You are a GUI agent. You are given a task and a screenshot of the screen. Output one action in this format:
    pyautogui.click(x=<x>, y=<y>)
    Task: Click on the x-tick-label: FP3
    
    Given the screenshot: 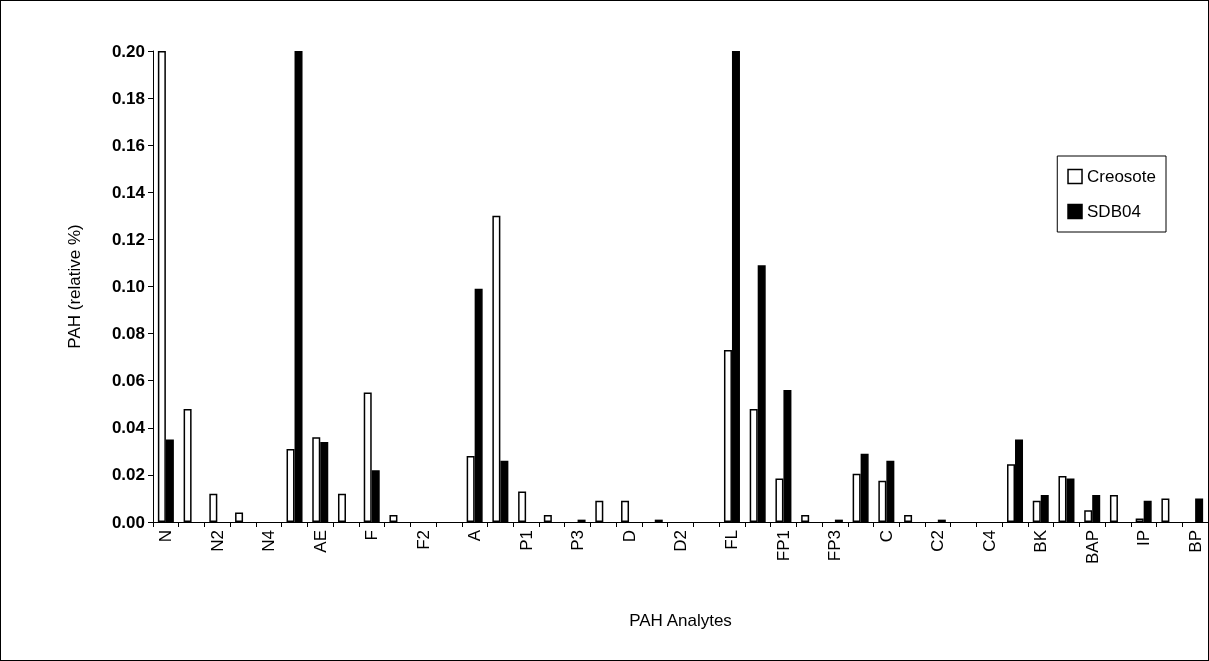 What is the action you would take?
    pyautogui.click(x=835, y=546)
    